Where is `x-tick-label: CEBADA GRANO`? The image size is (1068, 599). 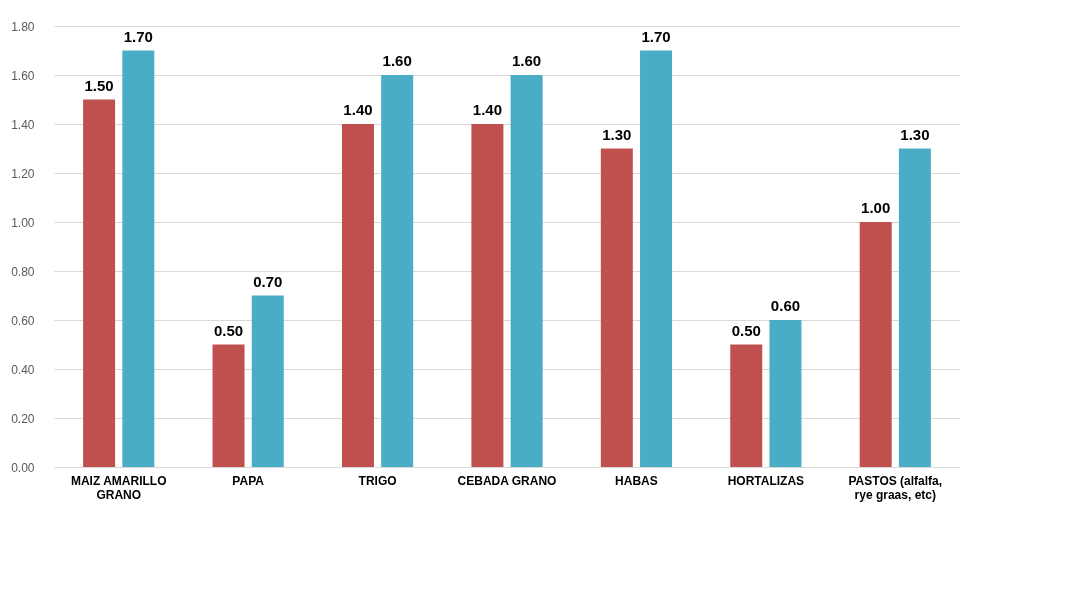 x-tick-label: CEBADA GRANO is located at coordinates (507, 480).